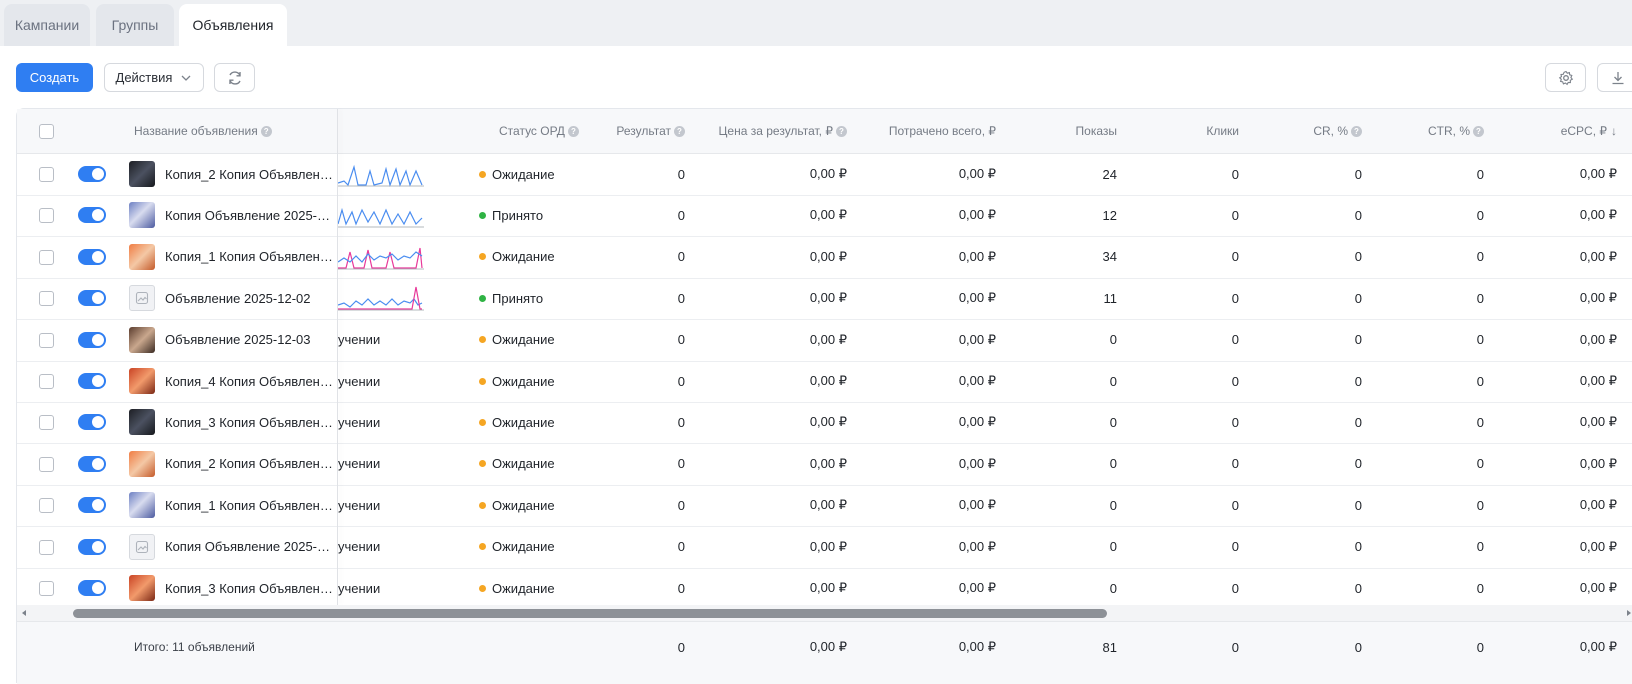 The width and height of the screenshot is (1632, 684). What do you see at coordinates (46, 131) in the screenshot?
I see `select-all-checkbox` at bounding box center [46, 131].